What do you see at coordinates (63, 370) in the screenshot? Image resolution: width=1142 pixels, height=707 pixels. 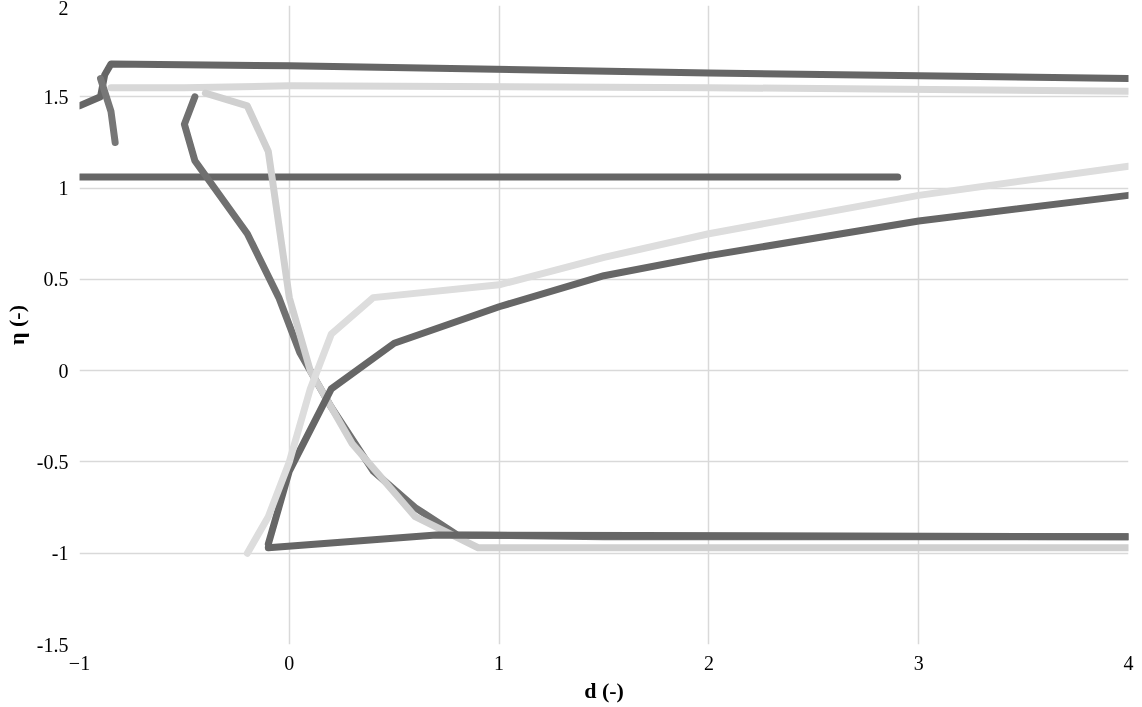 I see `y-tick-label: 0` at bounding box center [63, 370].